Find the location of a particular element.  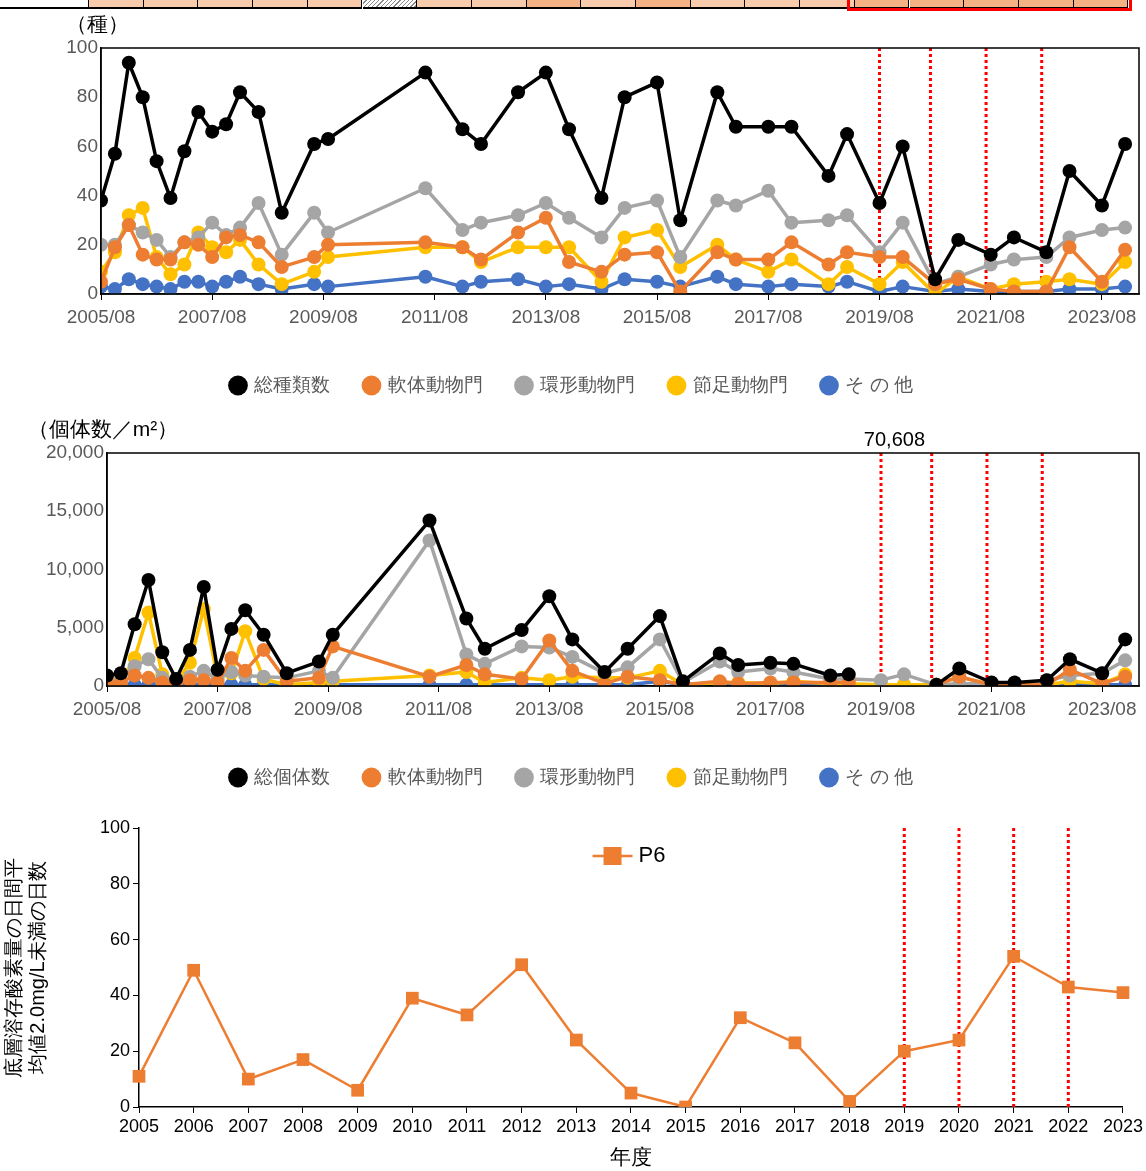

x-tick-label: 2019 is located at coordinates (904, 1125).